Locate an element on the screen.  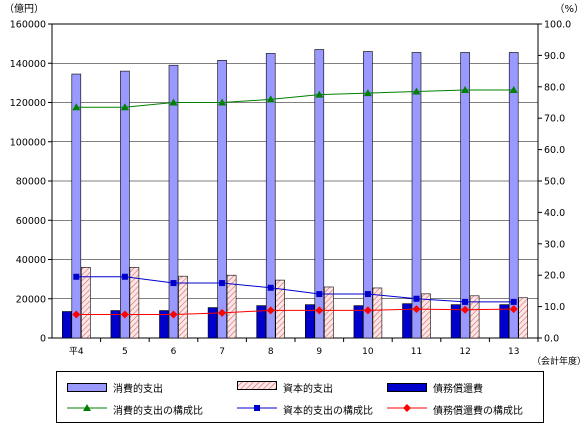
right-tick-label: 0.0 is located at coordinates (551, 339).